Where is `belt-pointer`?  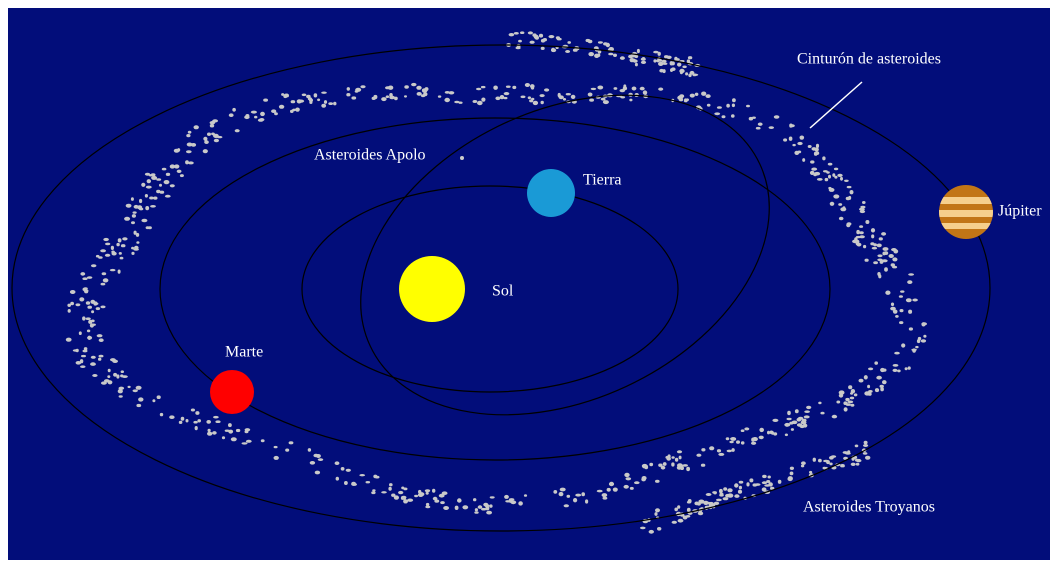 belt-pointer is located at coordinates (836, 105).